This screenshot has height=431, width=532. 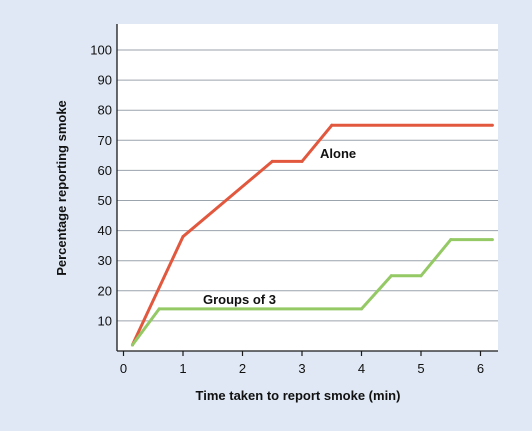 I want to click on y-axis-label: Percentage reporting smoke, so click(x=61, y=188).